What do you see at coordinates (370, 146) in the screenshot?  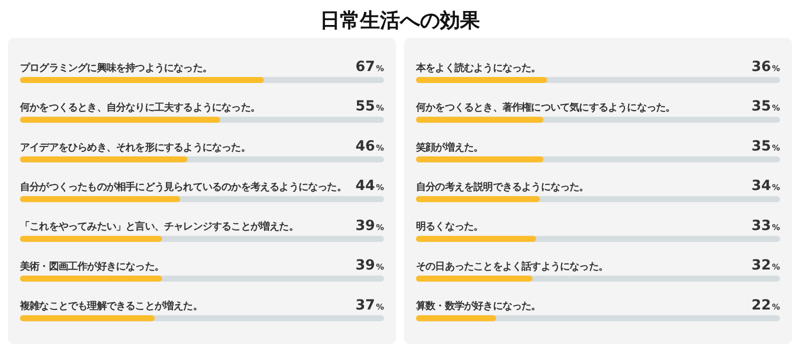 I see `data-label: 46%` at bounding box center [370, 146].